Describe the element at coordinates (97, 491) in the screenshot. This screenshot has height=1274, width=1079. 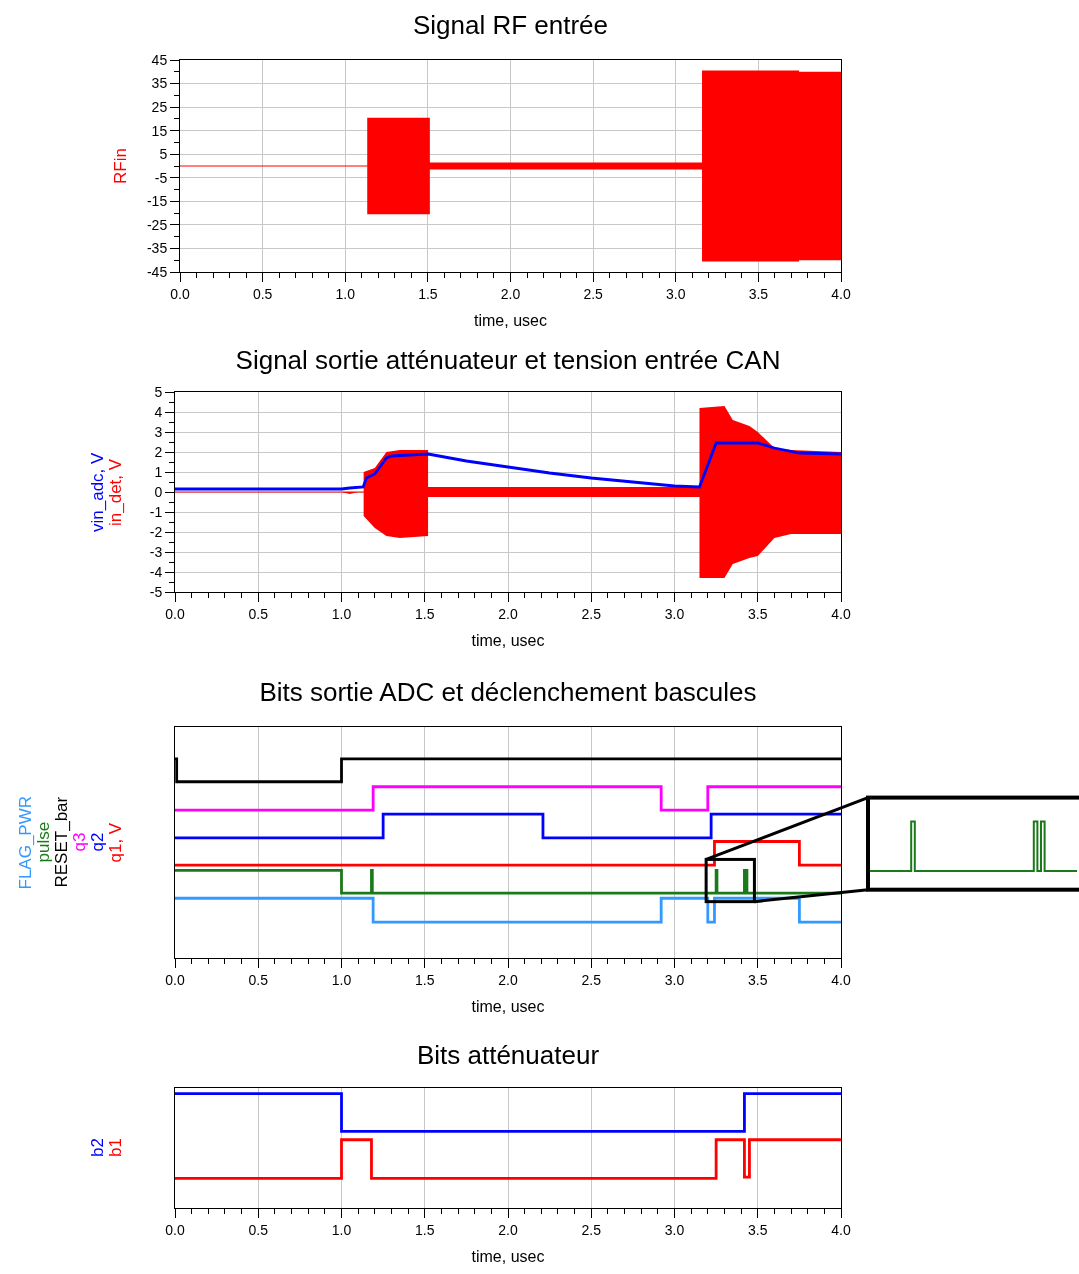
I see `text: vin_adc, V` at that location.